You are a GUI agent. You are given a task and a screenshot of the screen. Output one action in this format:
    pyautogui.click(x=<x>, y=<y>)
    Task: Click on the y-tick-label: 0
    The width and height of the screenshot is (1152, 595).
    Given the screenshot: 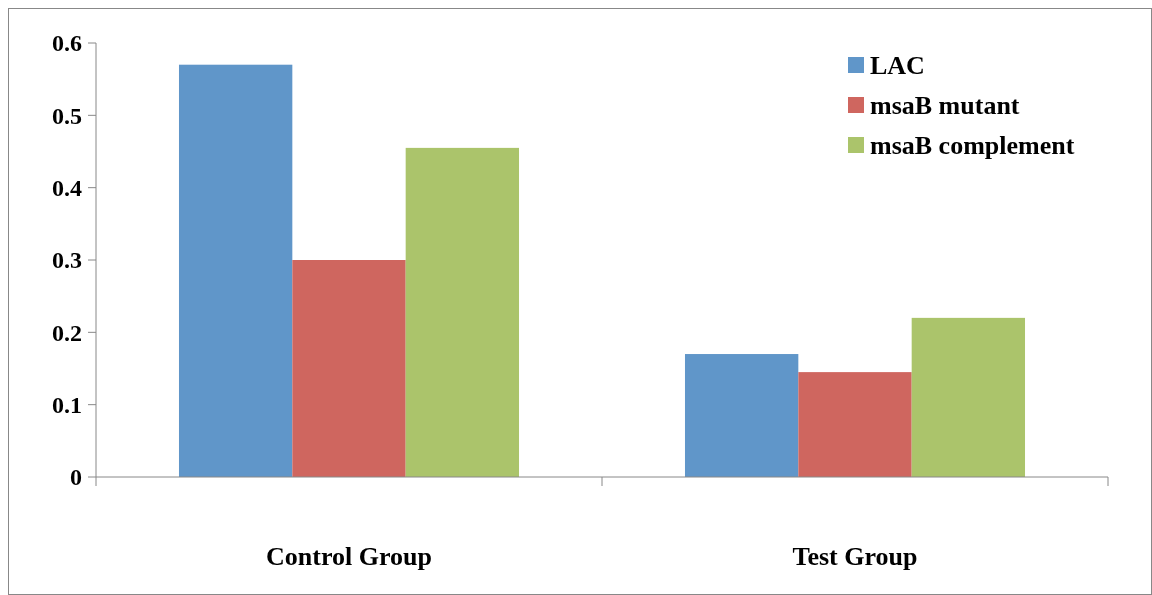 What is the action you would take?
    pyautogui.click(x=76, y=477)
    